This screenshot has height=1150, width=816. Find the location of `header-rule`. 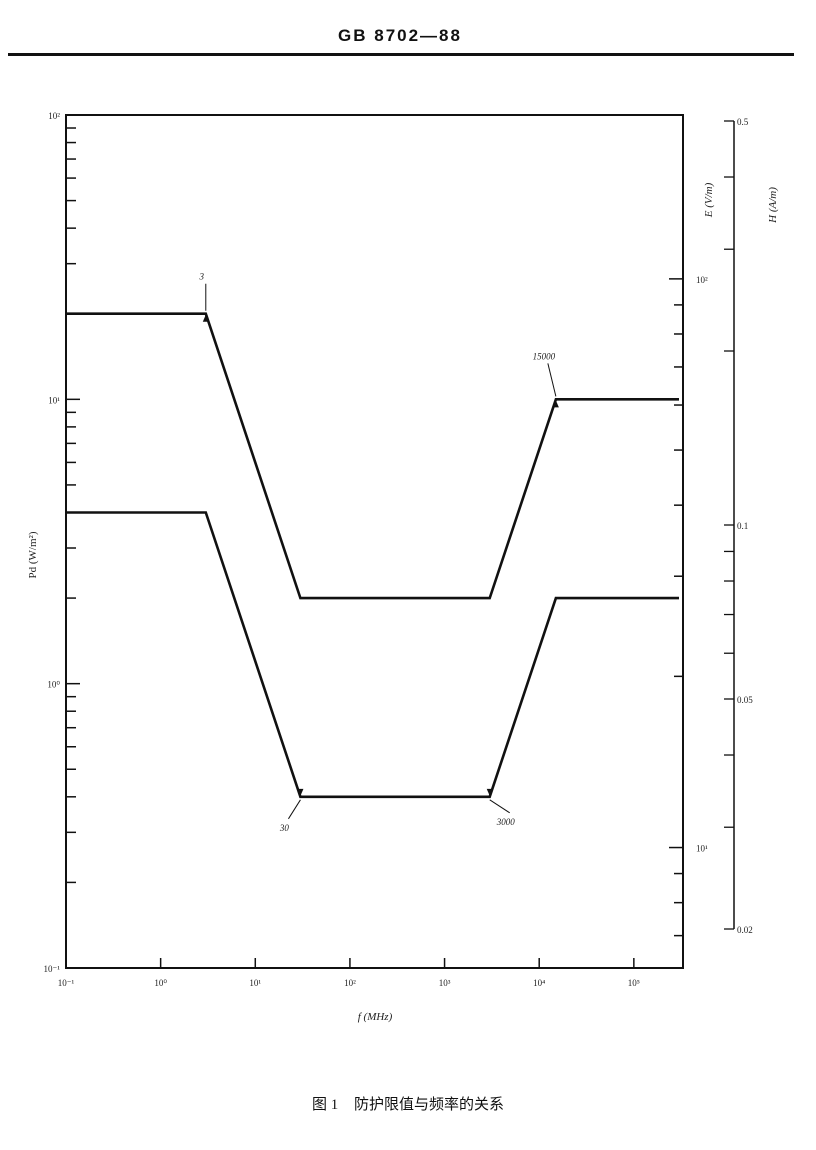

header-rule is located at coordinates (401, 54).